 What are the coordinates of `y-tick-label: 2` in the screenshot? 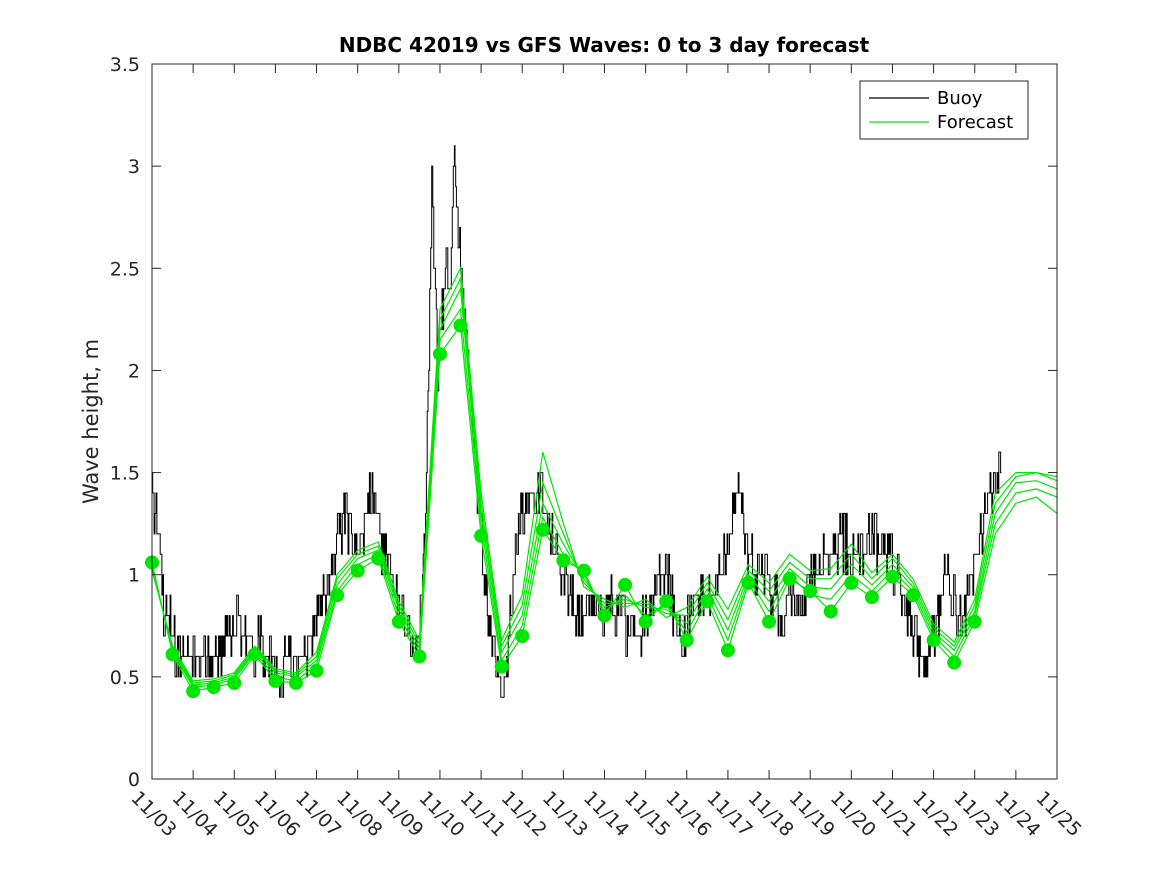 It's located at (134, 371).